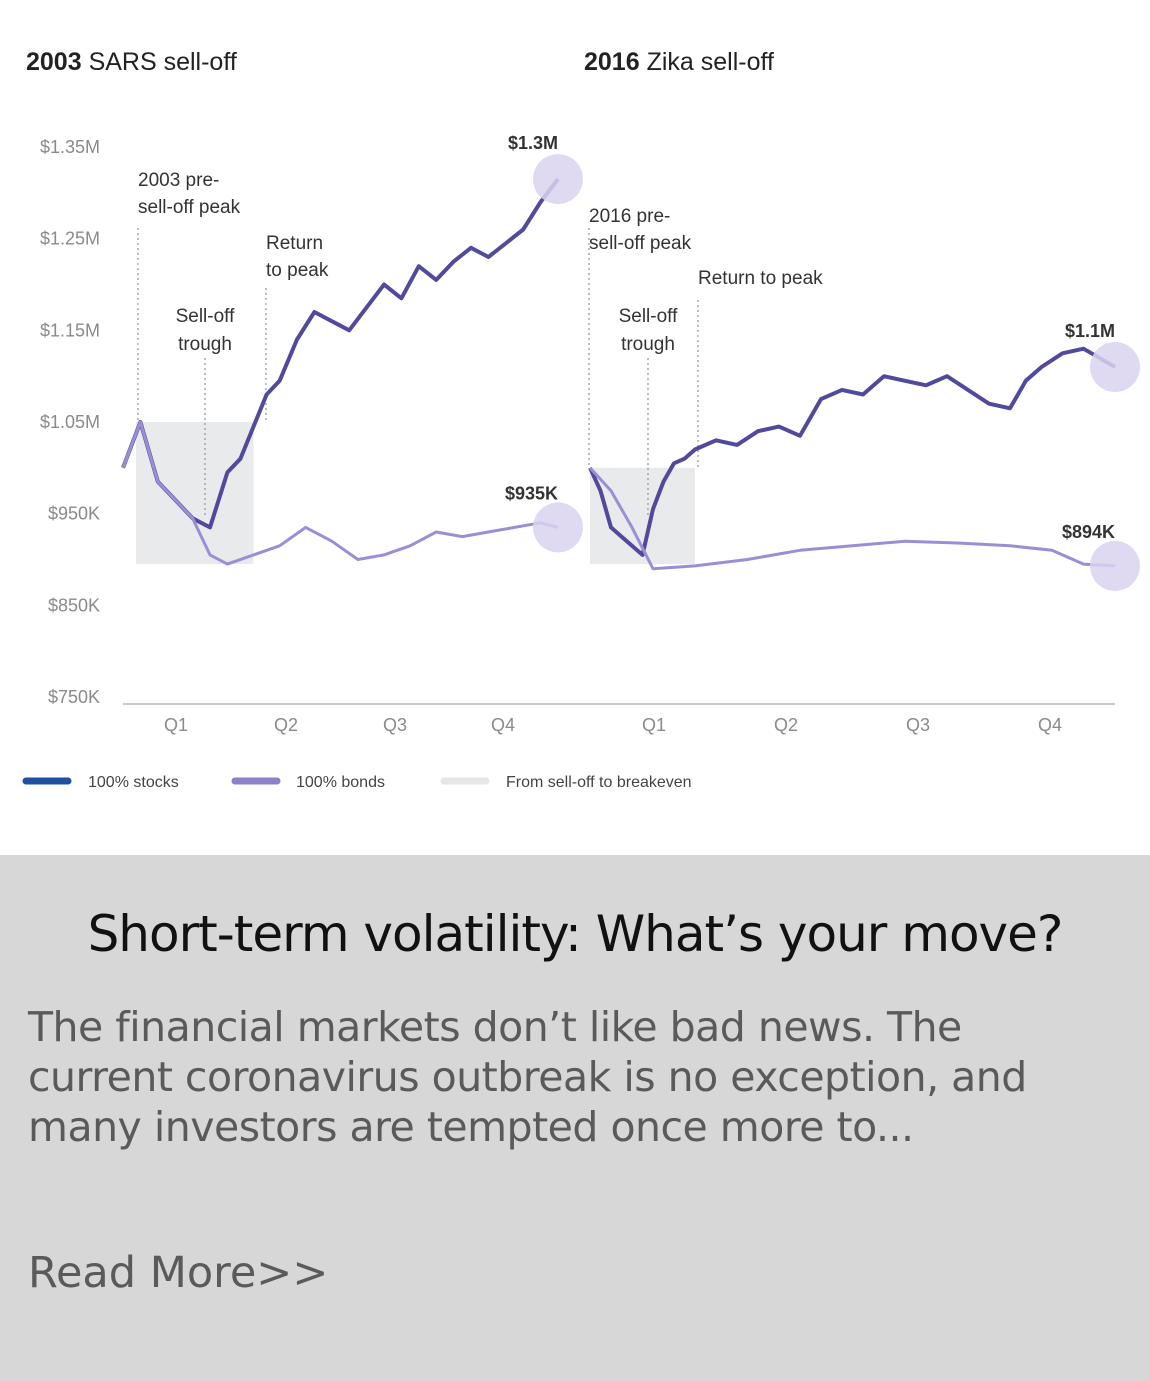 This screenshot has height=1381, width=1150. Describe the element at coordinates (178, 1273) in the screenshot. I see `read-more-link: Read More>>` at that location.